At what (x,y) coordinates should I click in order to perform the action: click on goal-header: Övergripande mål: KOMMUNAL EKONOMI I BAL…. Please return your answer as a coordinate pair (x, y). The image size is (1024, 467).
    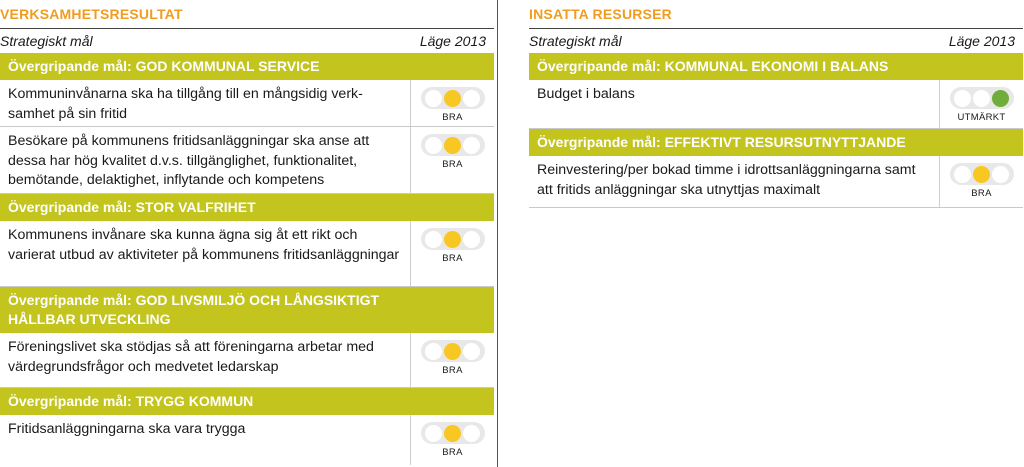
    Looking at the image, I should click on (776, 66).